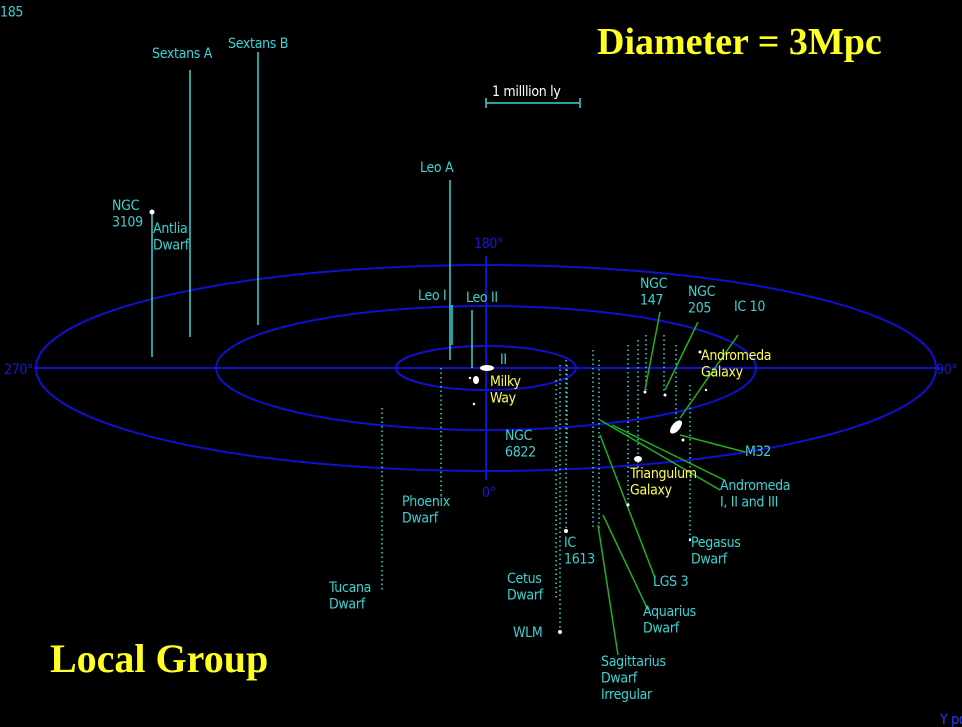 This screenshot has width=962, height=727. I want to click on label-line: Triangulum, so click(663, 474).